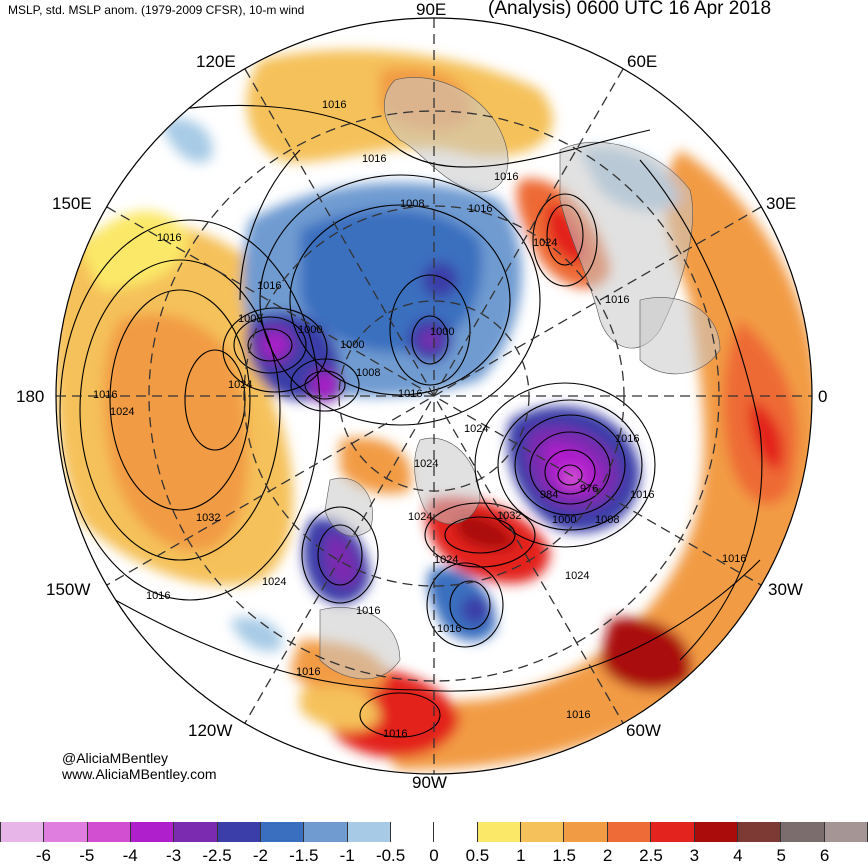 This screenshot has width=868, height=866. I want to click on colorbar-tick-label: 1, so click(521, 855).